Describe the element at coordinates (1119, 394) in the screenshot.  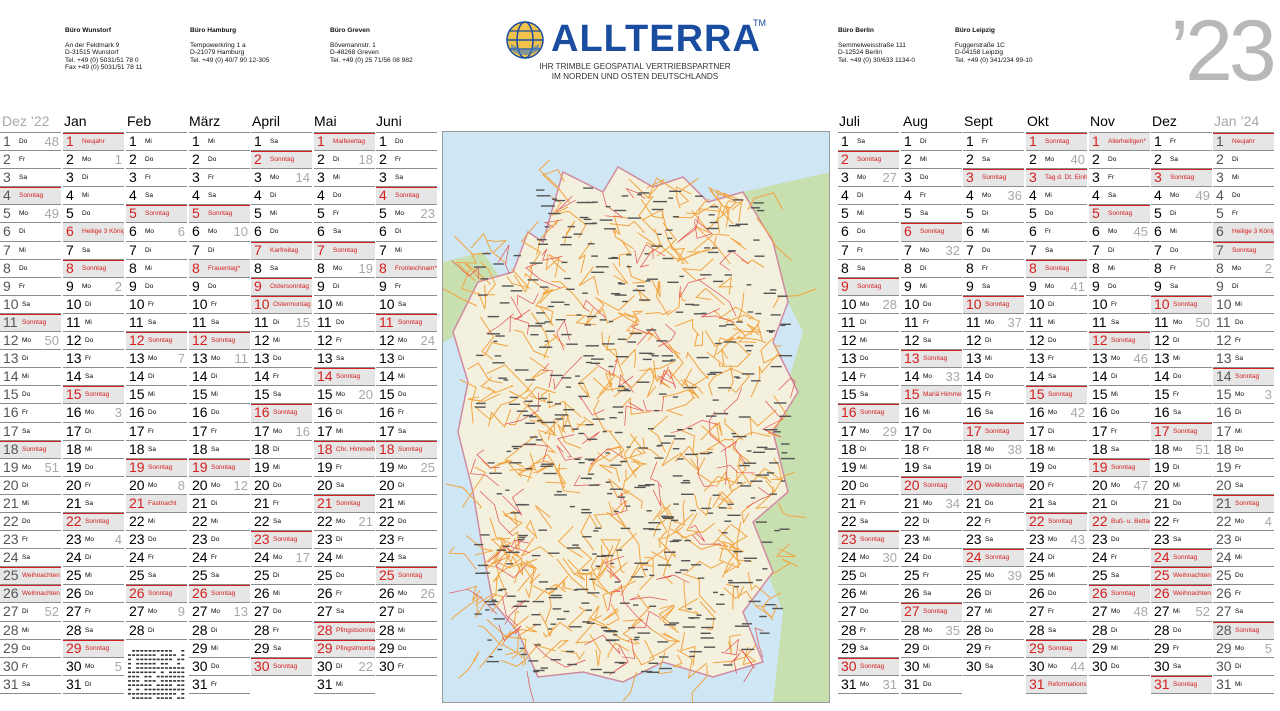
I see `day-cell: 15 Mi` at that location.